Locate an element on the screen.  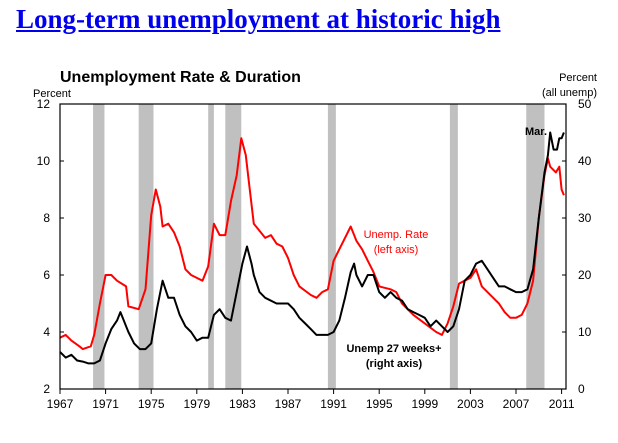
x-tick-label: 1999 is located at coordinates (424, 404).